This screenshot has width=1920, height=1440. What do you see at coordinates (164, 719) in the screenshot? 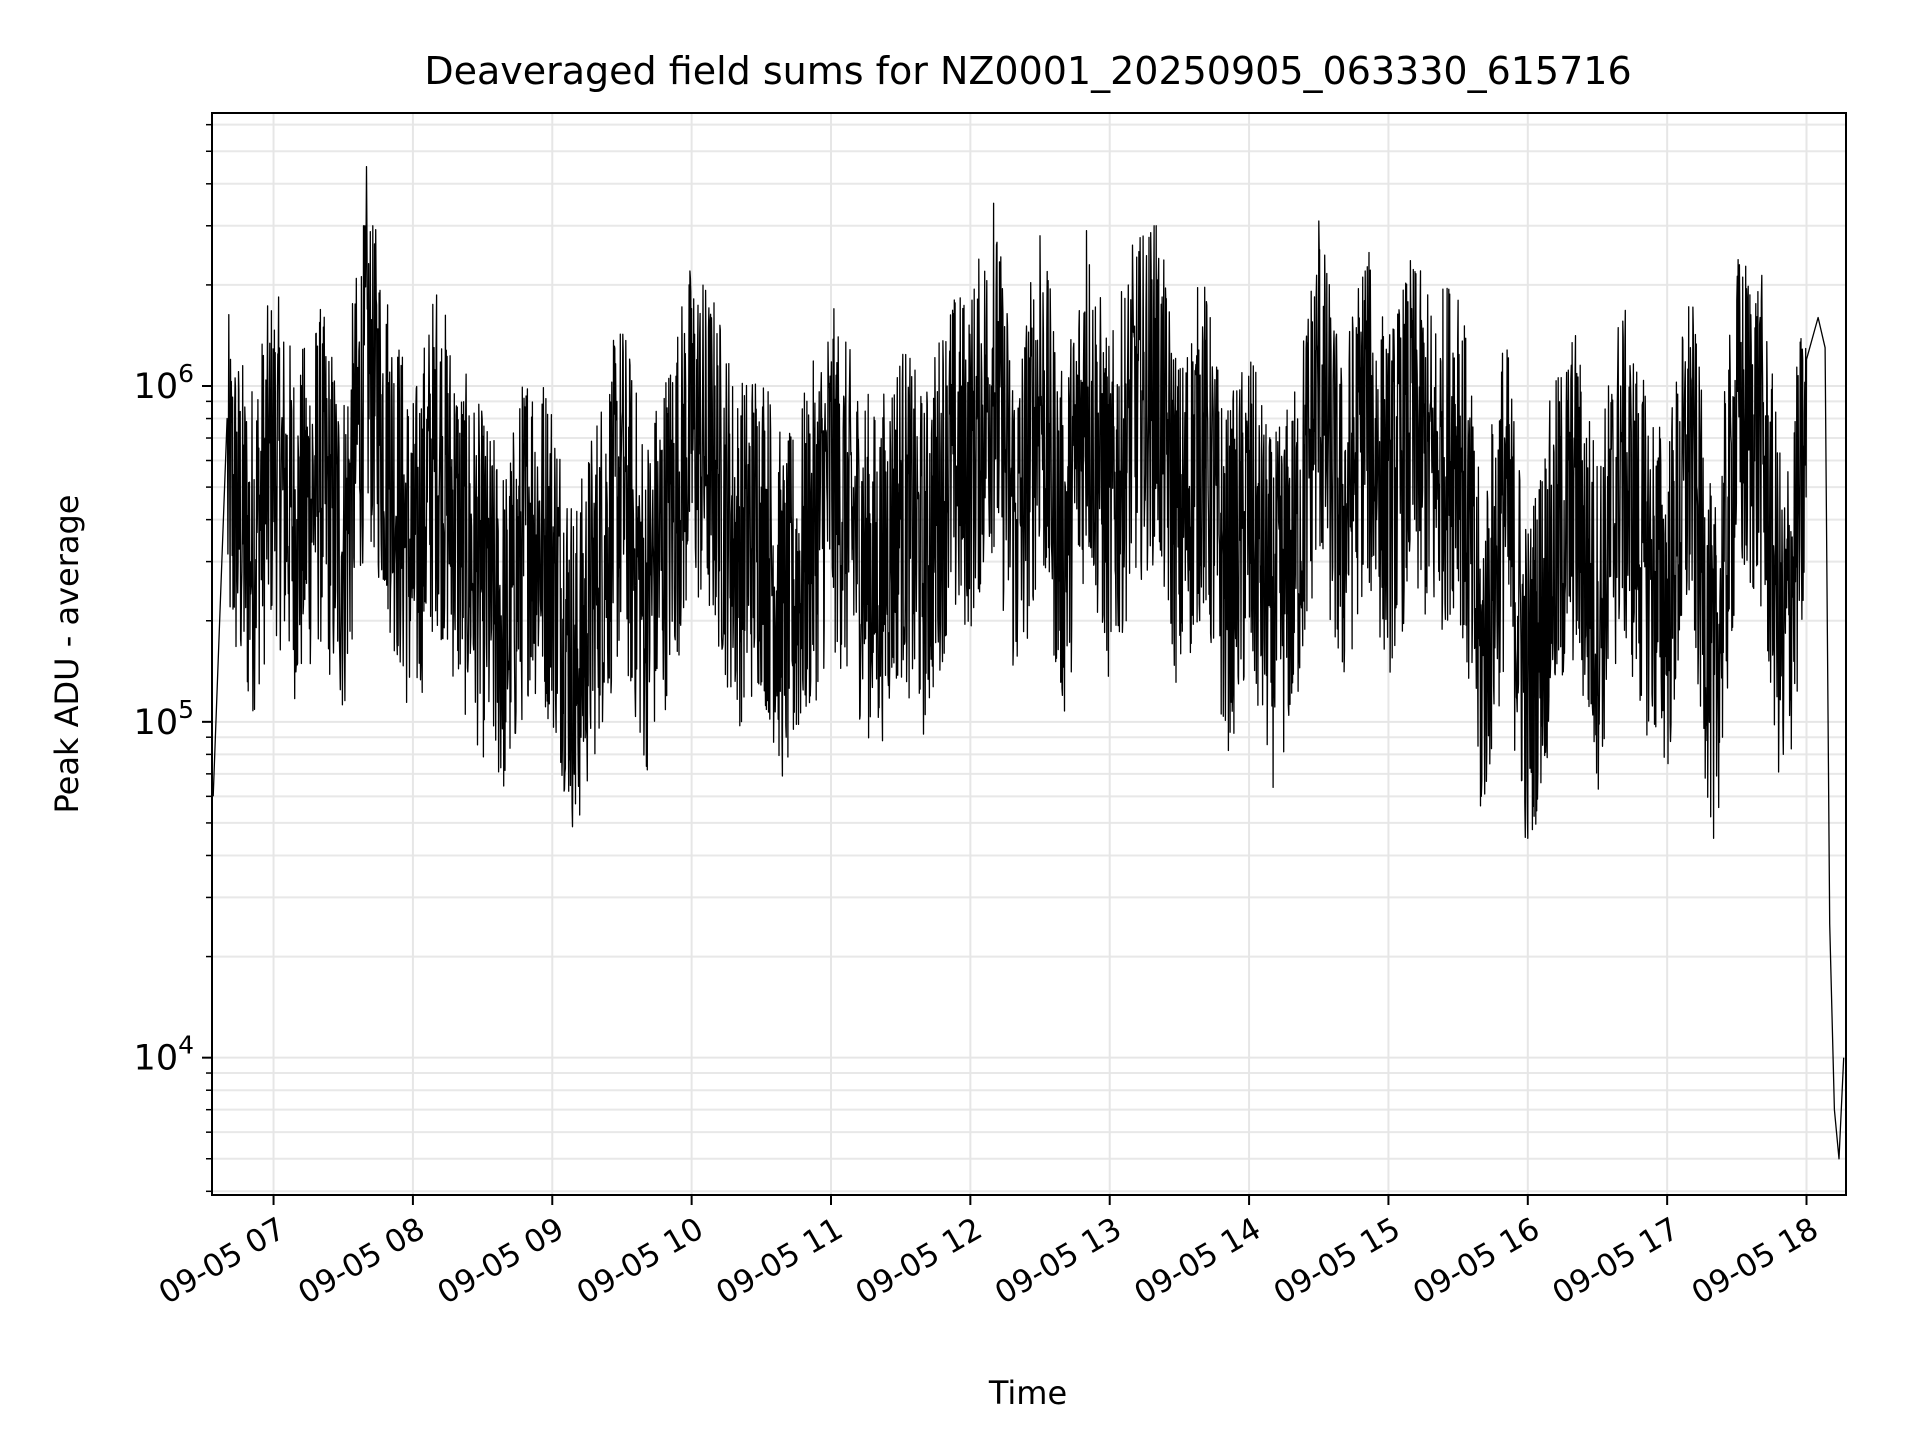
I see `y-tick-label: 10⁵` at bounding box center [164, 719].